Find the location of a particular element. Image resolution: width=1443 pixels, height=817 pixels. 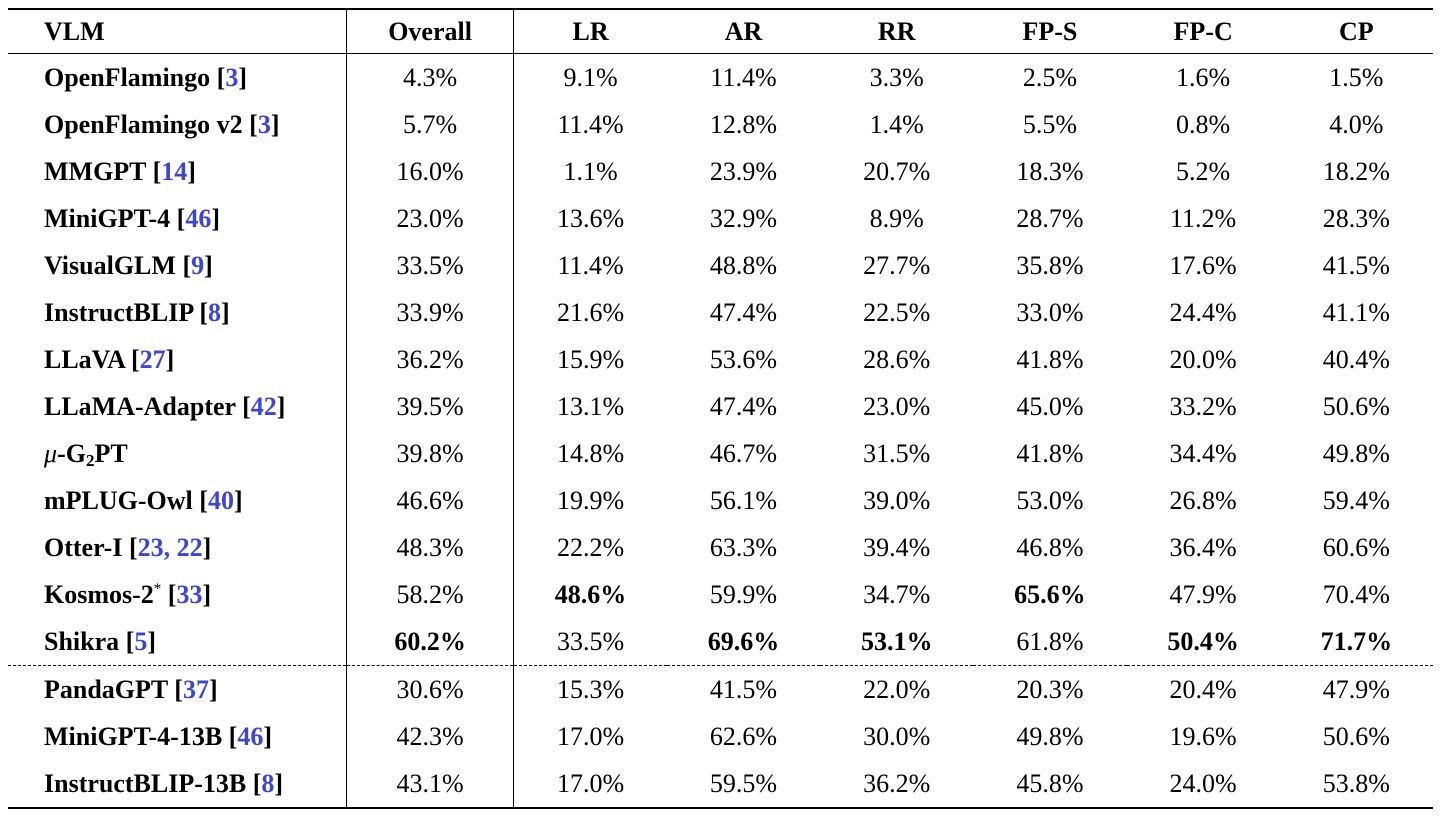

citation-link: 40 is located at coordinates (220, 500).